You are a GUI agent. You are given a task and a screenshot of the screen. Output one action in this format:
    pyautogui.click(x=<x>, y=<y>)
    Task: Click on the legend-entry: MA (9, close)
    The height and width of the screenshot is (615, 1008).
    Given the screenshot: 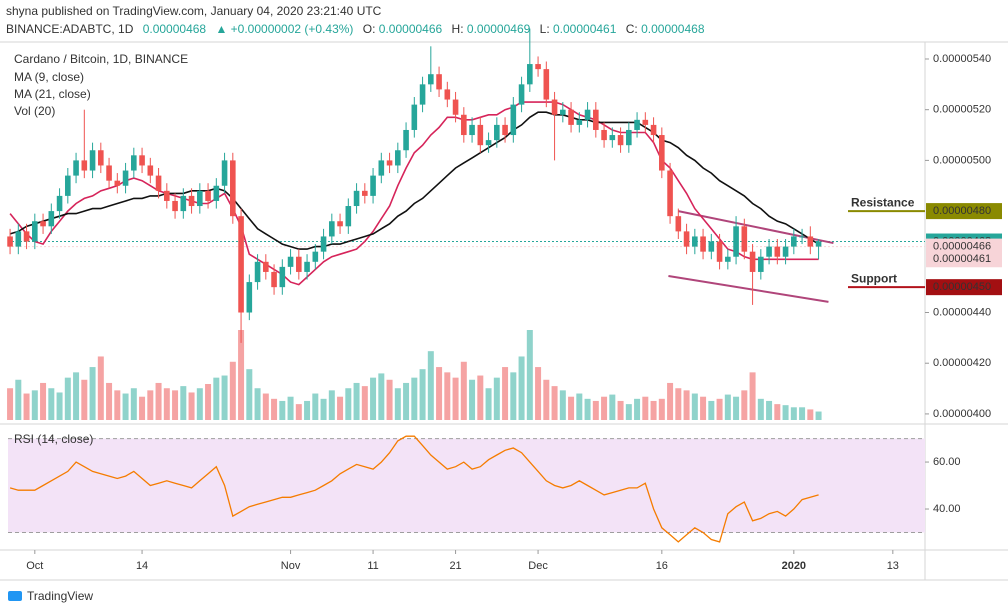 What is the action you would take?
    pyautogui.click(x=49, y=77)
    